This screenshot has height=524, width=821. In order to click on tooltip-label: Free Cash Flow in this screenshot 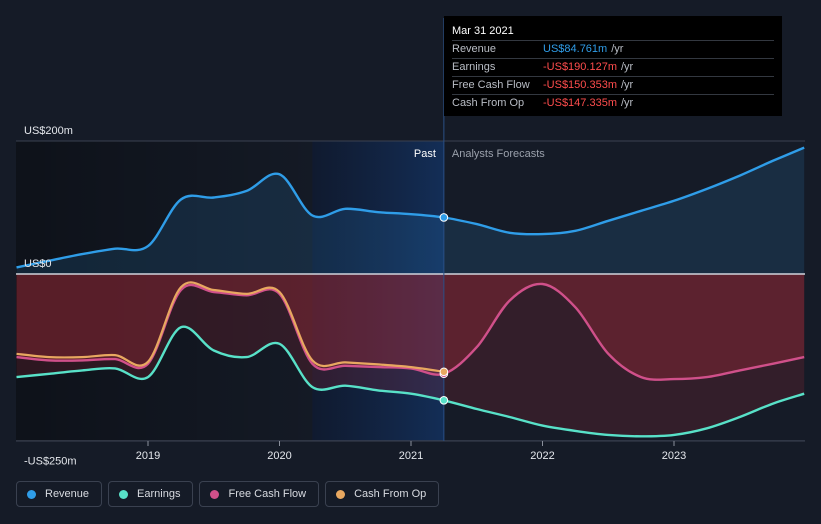, I will do `click(491, 85)`.